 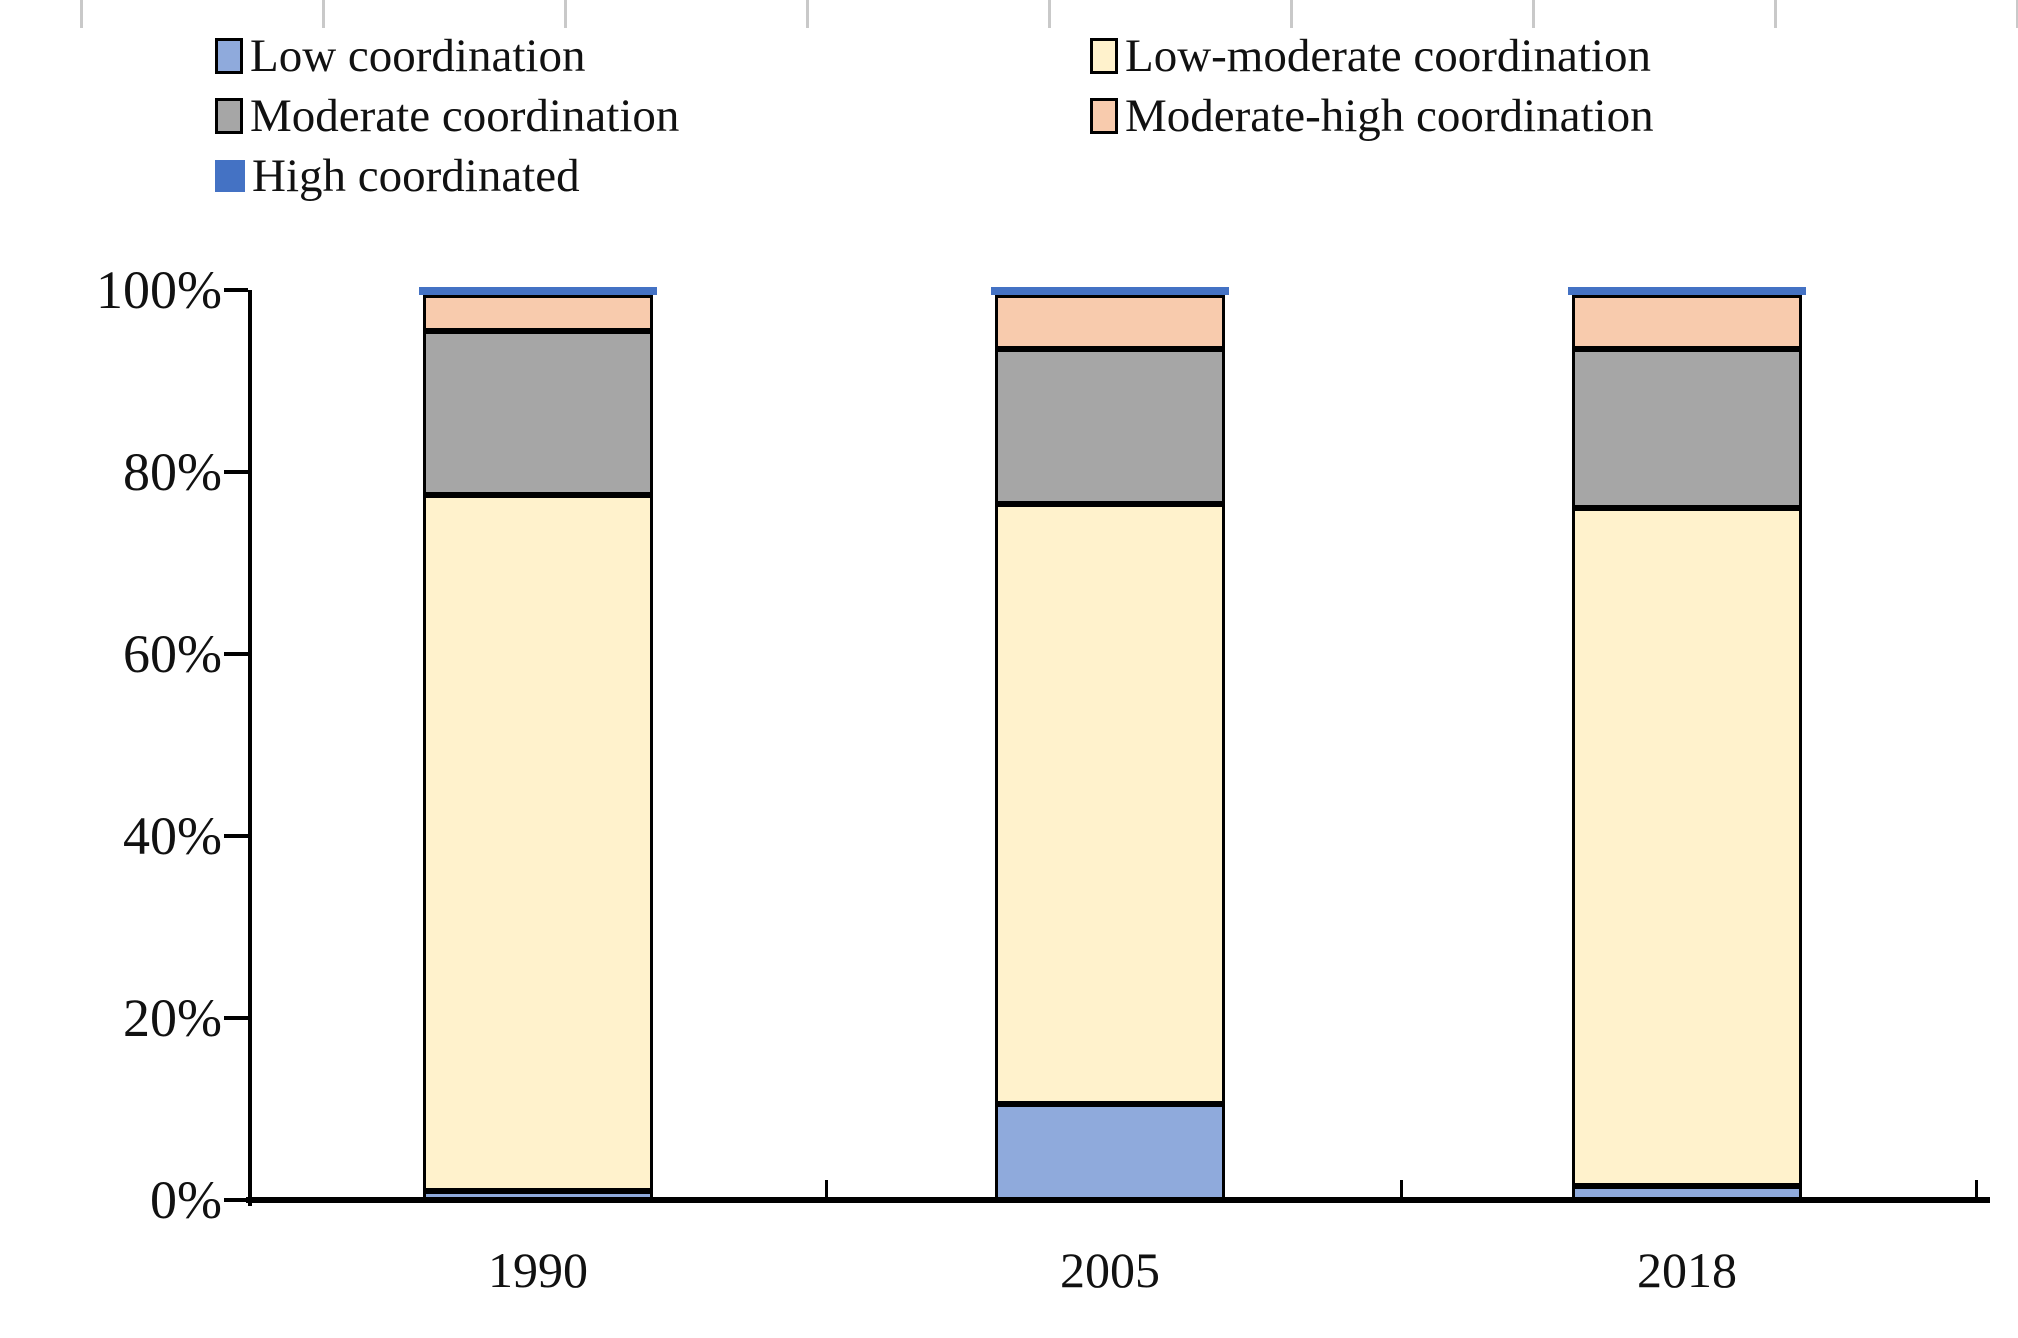 What do you see at coordinates (172, 1018) in the screenshot?
I see `y-tick-label: 20%` at bounding box center [172, 1018].